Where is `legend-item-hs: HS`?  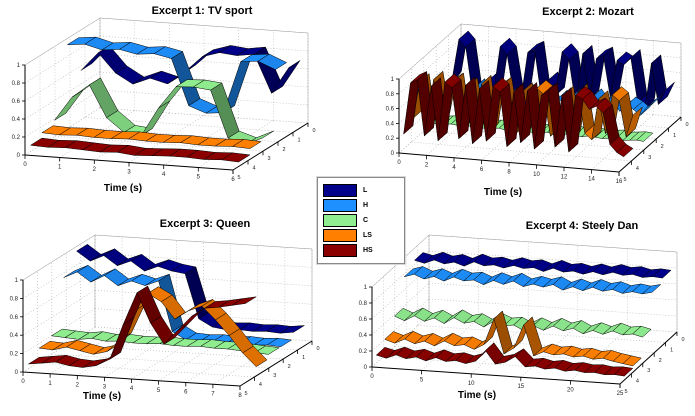 legend-item-hs: HS is located at coordinates (361, 250).